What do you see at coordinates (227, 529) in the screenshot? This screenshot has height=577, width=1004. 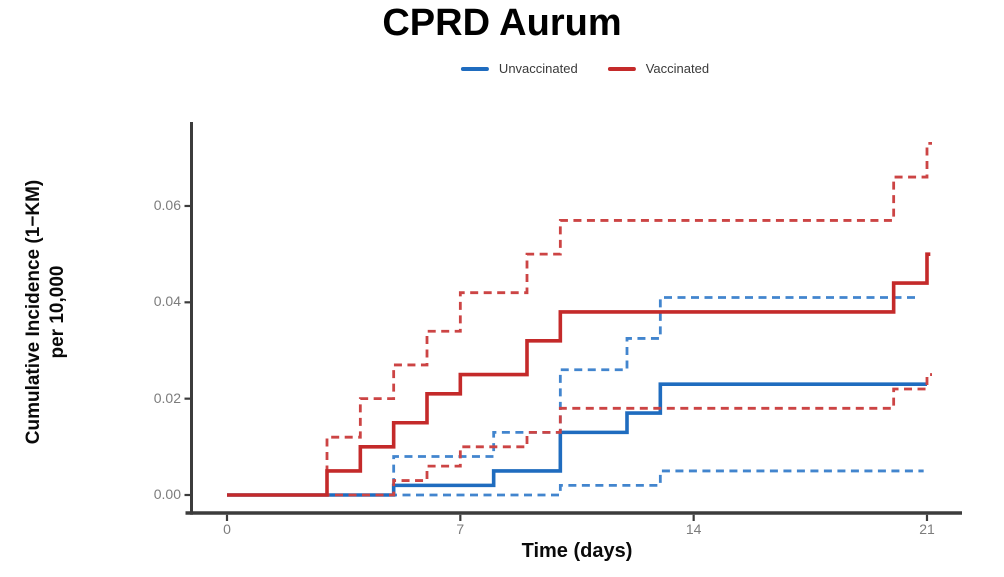 I see `x-tick-label: 0` at bounding box center [227, 529].